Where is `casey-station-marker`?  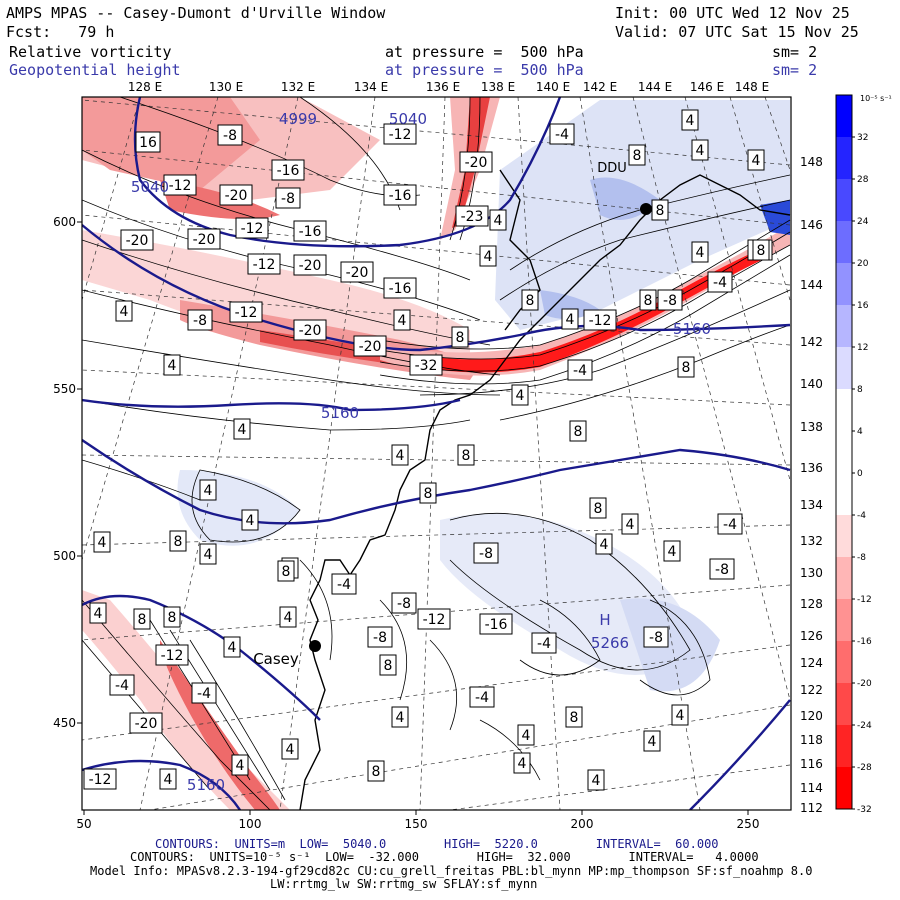
casey-station-marker is located at coordinates (315, 646).